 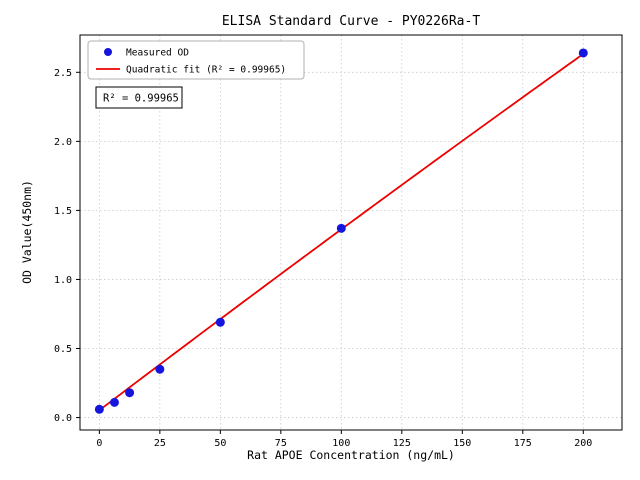 What do you see at coordinates (220, 443) in the screenshot?
I see `x-tick-label: 50` at bounding box center [220, 443].